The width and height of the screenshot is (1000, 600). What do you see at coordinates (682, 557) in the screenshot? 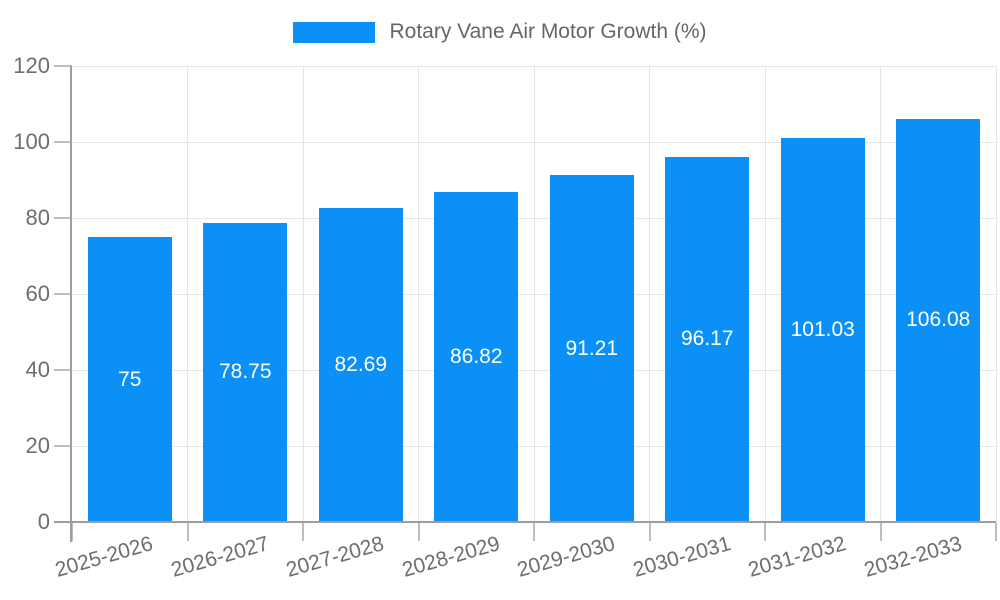
I see `x-axis-category-label: 2030-2031` at bounding box center [682, 557].